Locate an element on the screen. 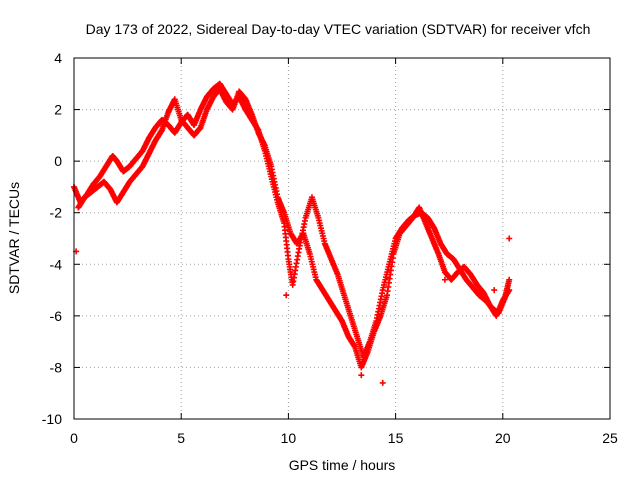  x-tick-label: 20 is located at coordinates (503, 438).